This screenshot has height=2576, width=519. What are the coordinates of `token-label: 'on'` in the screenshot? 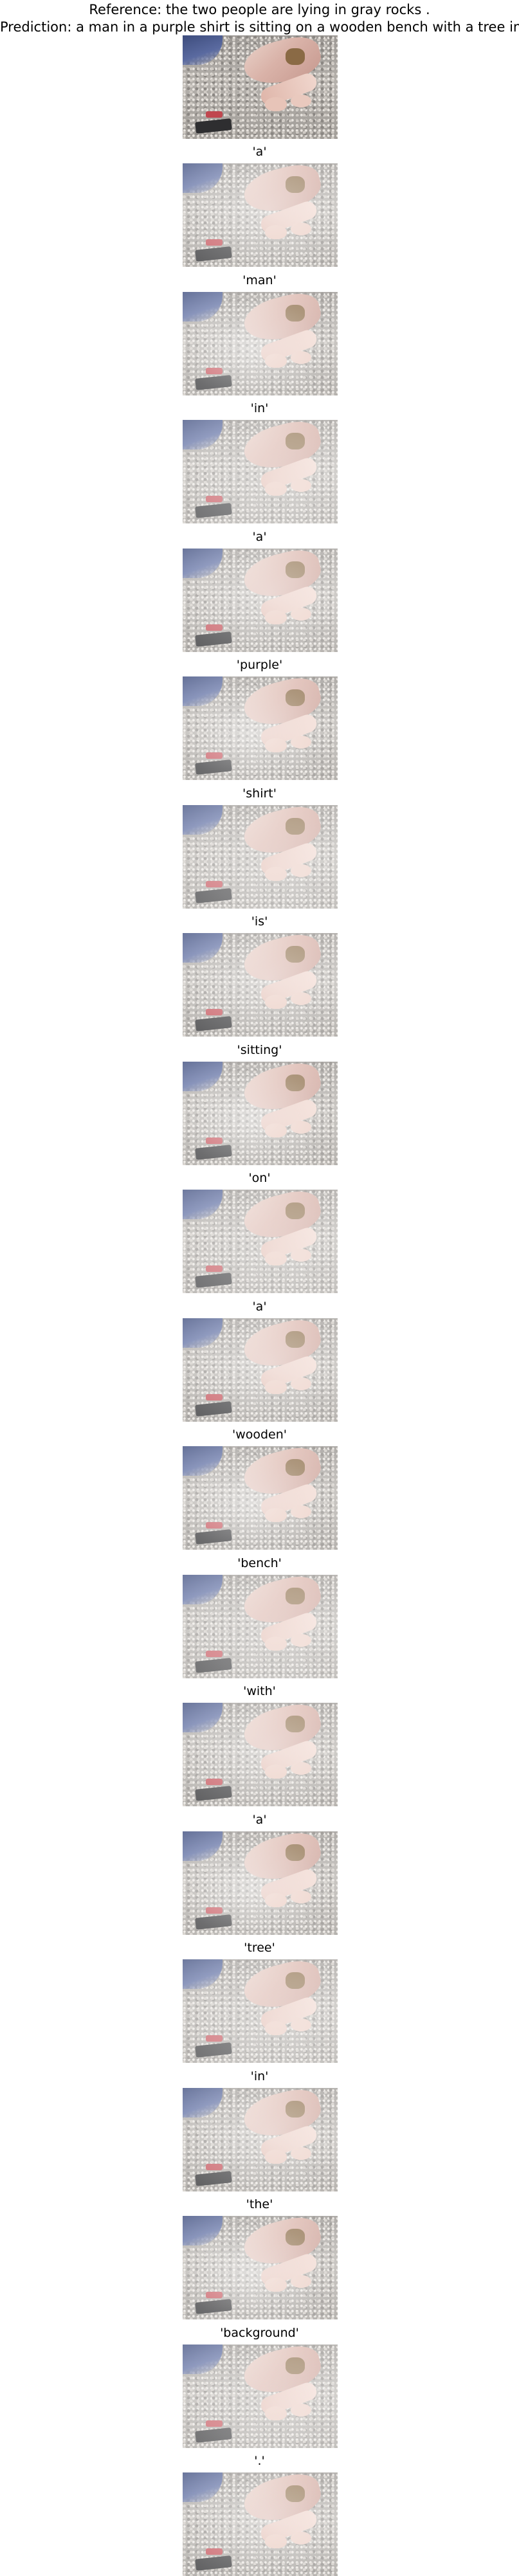 It's located at (259, 1178).